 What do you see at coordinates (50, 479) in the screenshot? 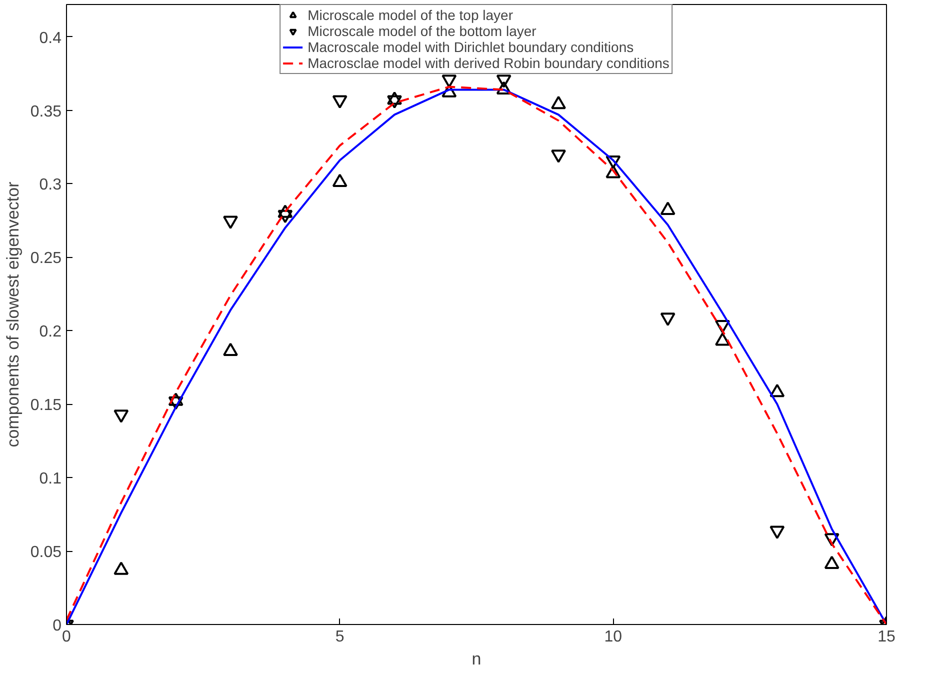
I see `y-tick-label: 0.1` at bounding box center [50, 479].